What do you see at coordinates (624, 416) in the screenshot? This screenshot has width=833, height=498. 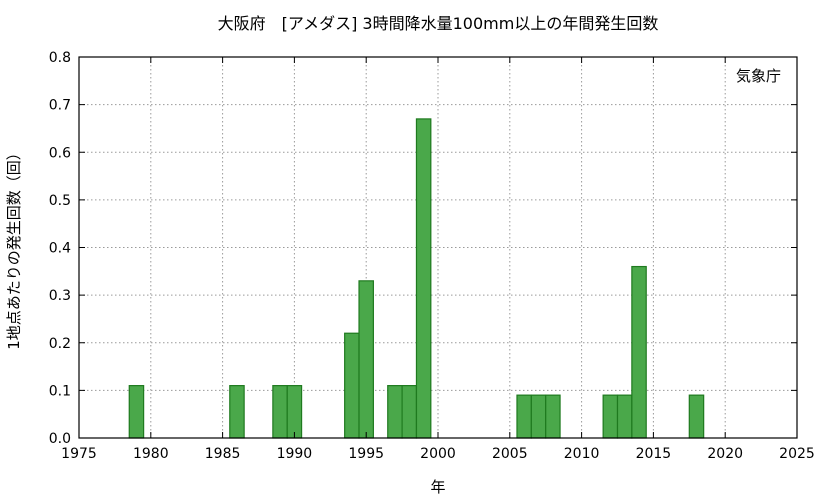 I see `bar-2013` at bounding box center [624, 416].